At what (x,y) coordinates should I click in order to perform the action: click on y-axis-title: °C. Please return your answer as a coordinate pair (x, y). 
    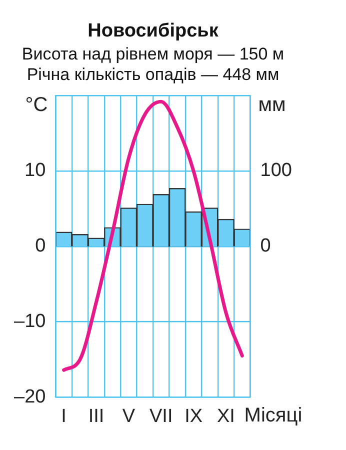
    Looking at the image, I should click on (36, 105).